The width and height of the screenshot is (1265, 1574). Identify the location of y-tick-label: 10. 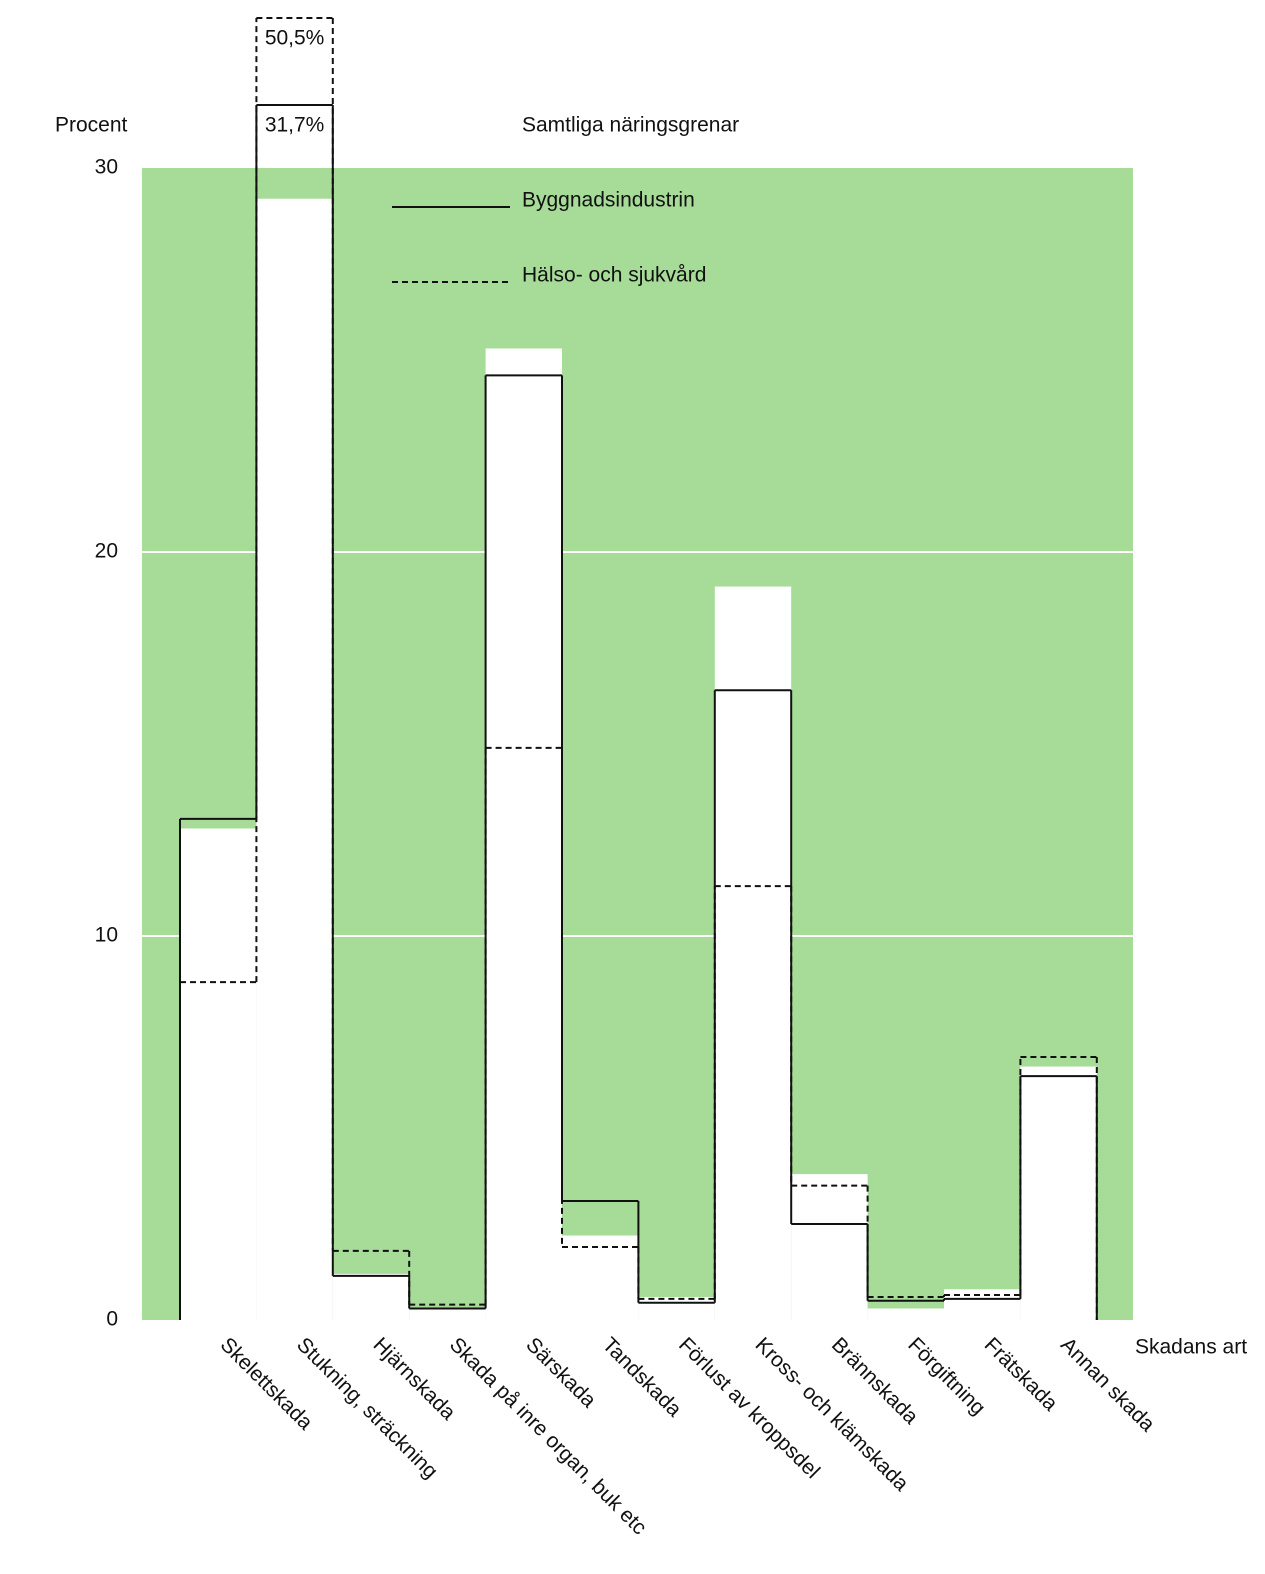
(106, 935).